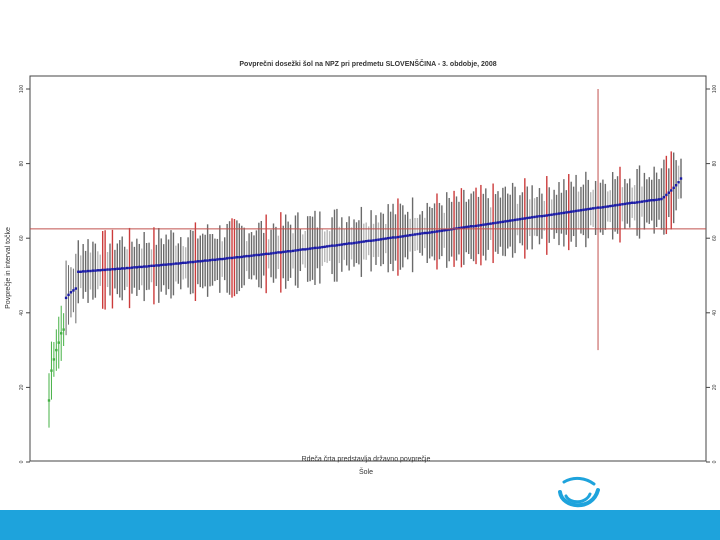 The width and height of the screenshot is (720, 540). What do you see at coordinates (715, 164) in the screenshot?
I see `y-tick-label-right-80: 80` at bounding box center [715, 164].